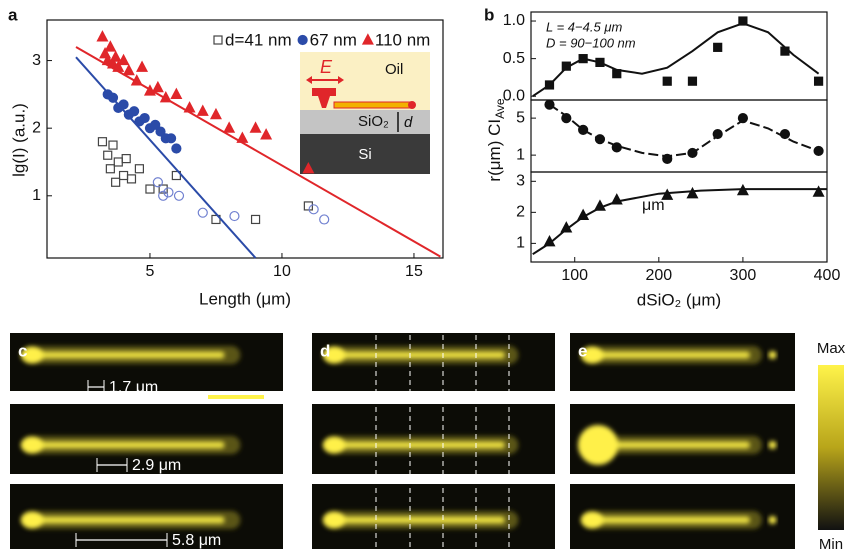 Image resolution: width=851 pixels, height=554 pixels. What do you see at coordinates (831, 447) in the screenshot?
I see `colorbar` at bounding box center [831, 447].